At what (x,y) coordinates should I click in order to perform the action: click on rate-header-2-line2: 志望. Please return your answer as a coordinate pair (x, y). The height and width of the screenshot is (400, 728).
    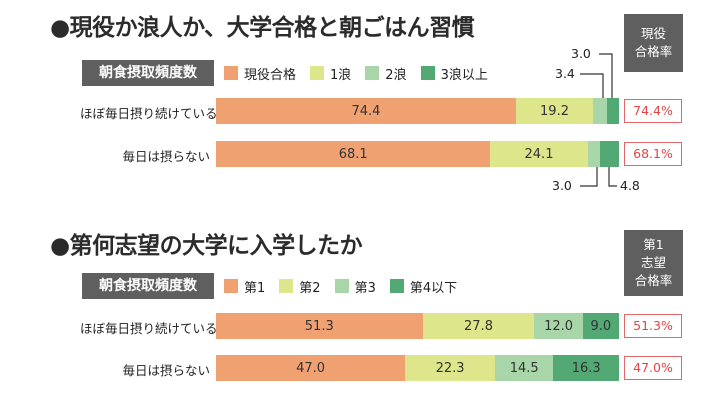
    Looking at the image, I should click on (653, 262).